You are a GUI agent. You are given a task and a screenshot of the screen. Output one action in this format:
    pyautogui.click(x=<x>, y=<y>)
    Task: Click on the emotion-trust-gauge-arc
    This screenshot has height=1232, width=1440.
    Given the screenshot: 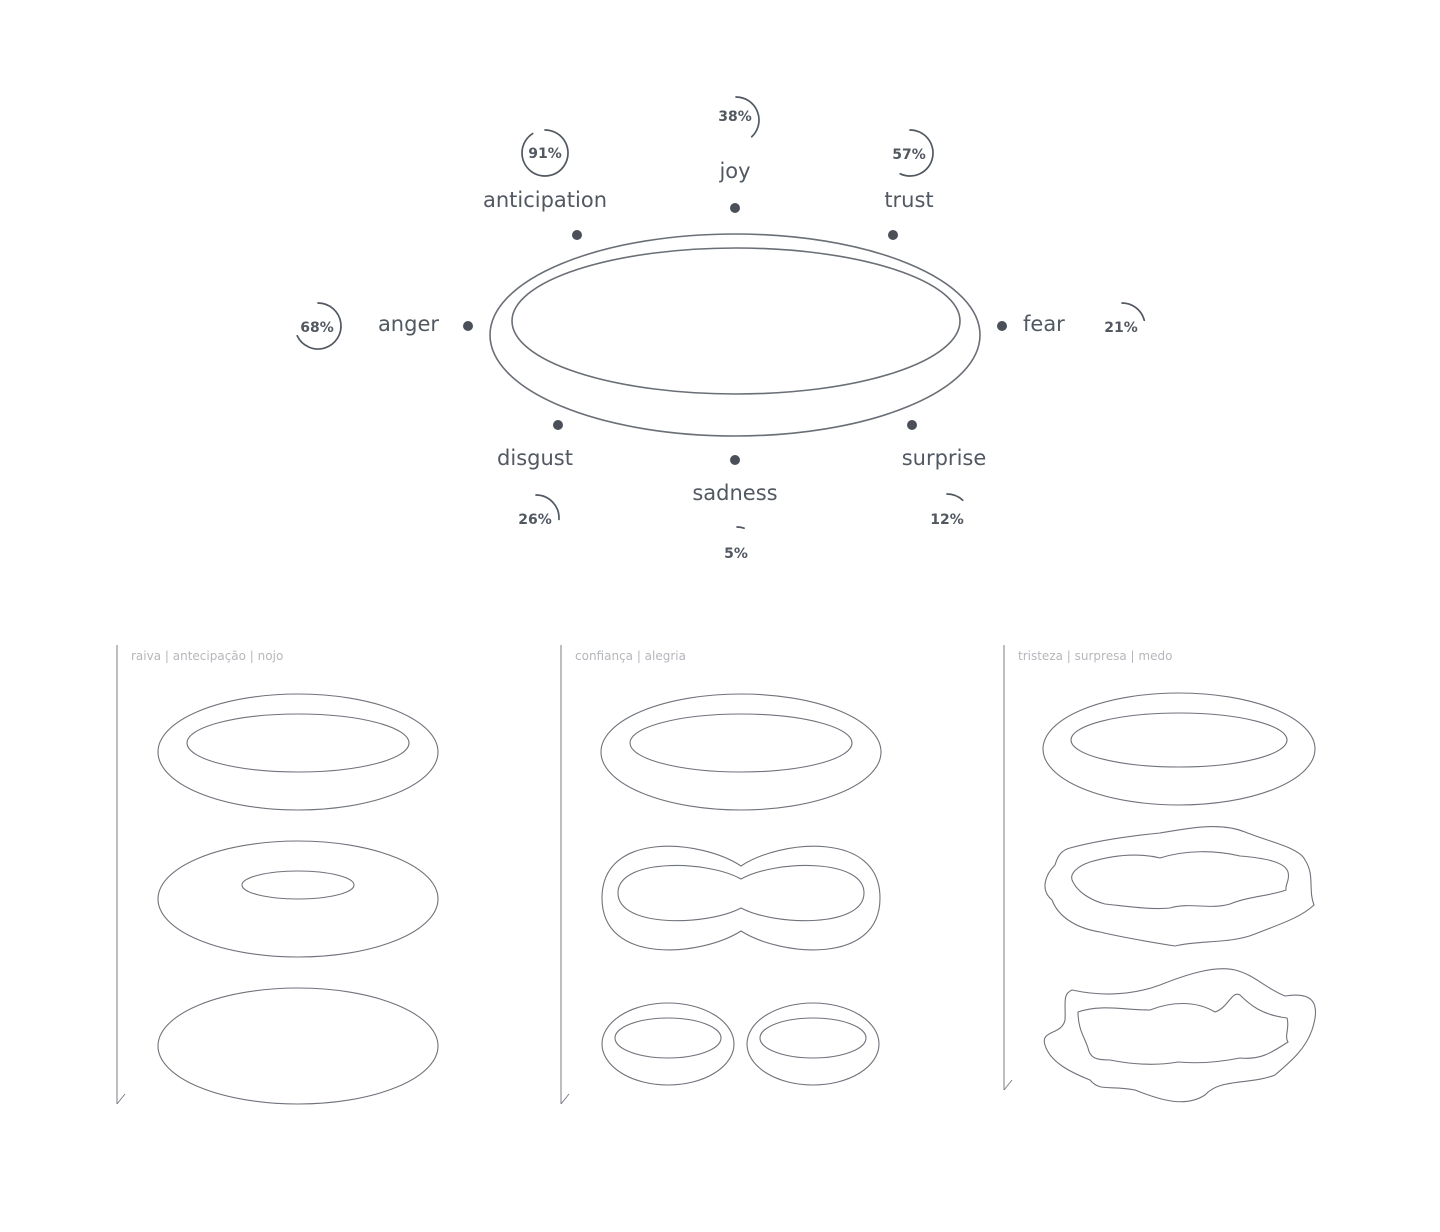 What is the action you would take?
    pyautogui.click(x=916, y=153)
    